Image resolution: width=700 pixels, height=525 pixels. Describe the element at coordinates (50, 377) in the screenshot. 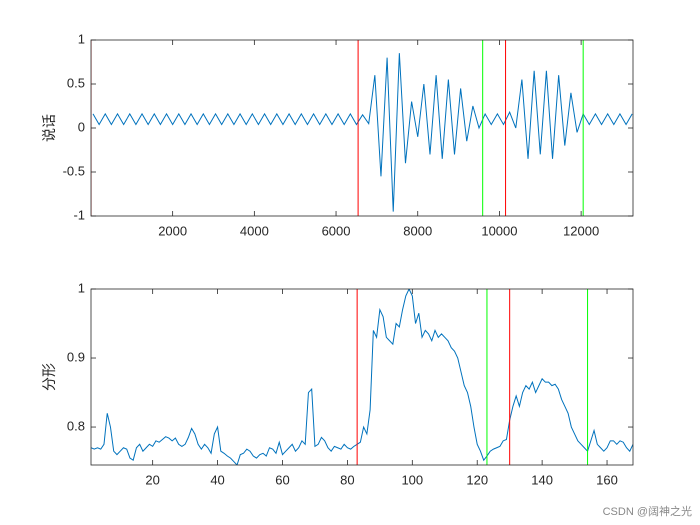

I see `y-axis-label: 分形` at that location.